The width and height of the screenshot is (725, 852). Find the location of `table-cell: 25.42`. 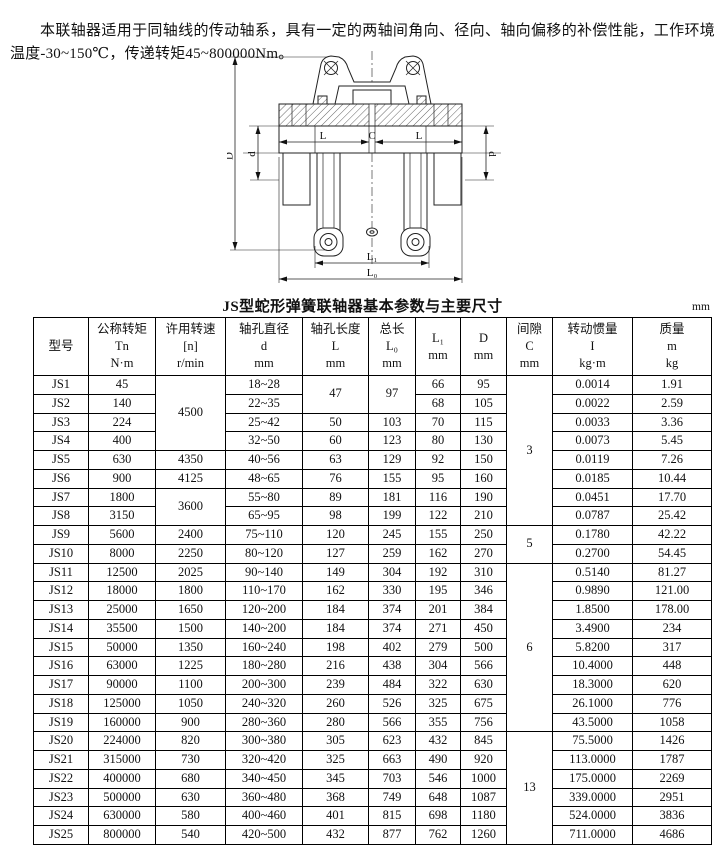

table-cell: 25.42 is located at coordinates (672, 516).